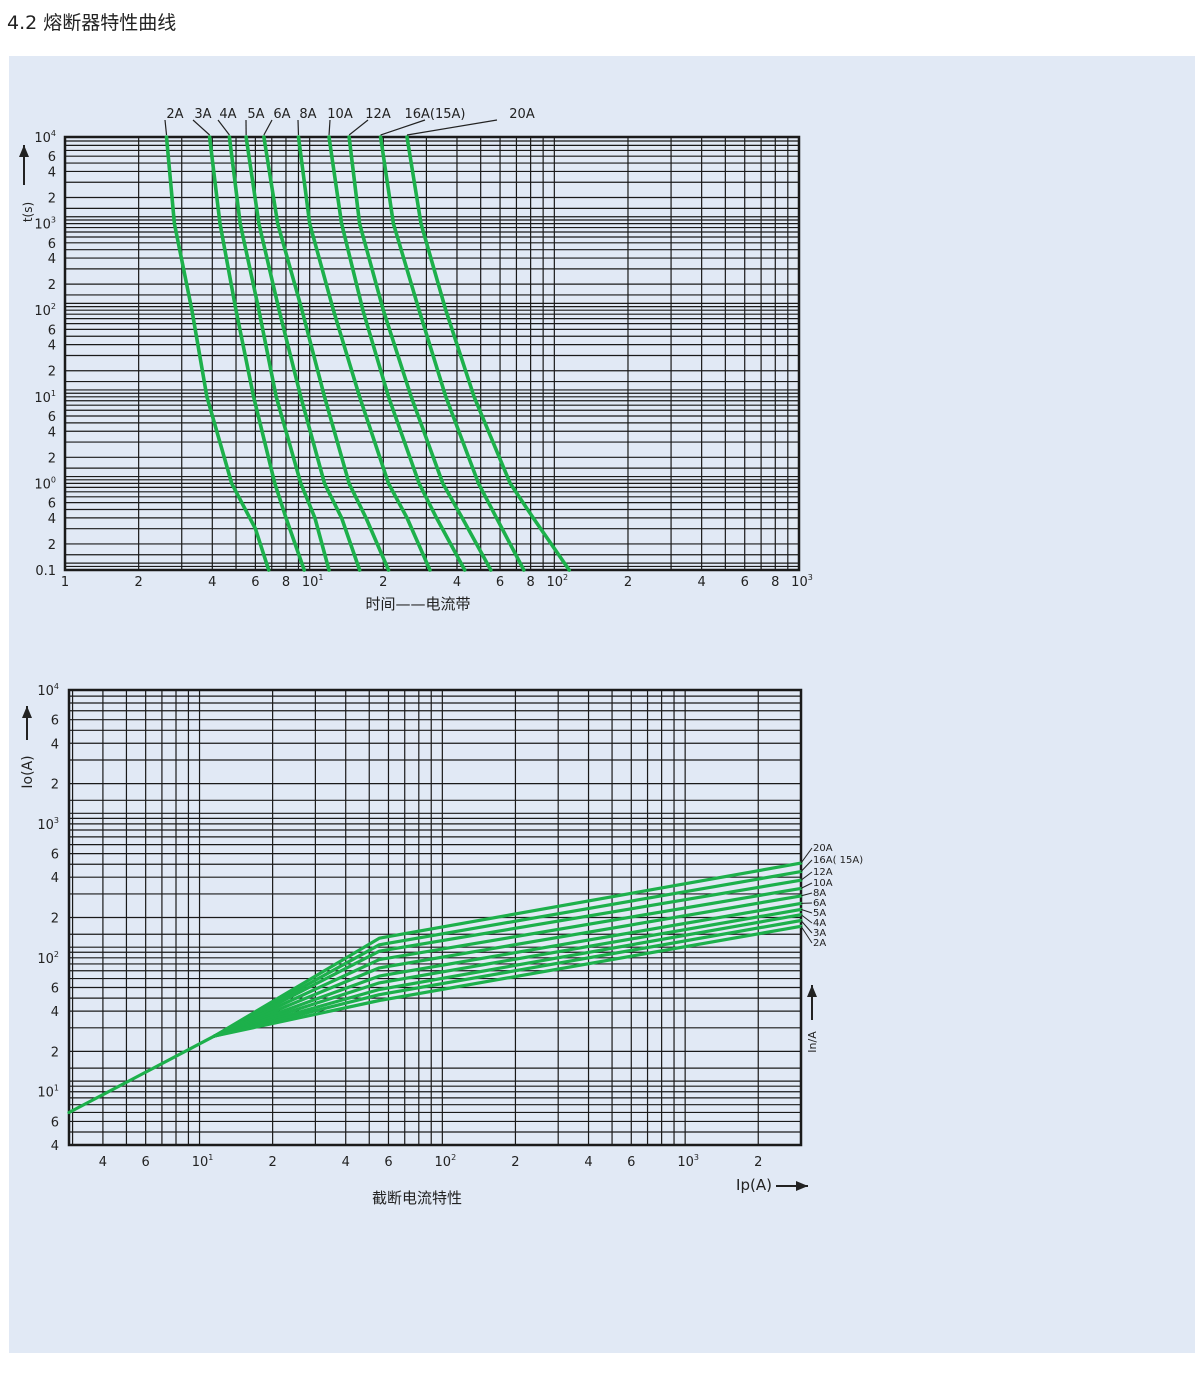 The image size is (1200, 1377). Describe the element at coordinates (819, 933) in the screenshot. I see `cutoff-curve-label: 3A` at that location.